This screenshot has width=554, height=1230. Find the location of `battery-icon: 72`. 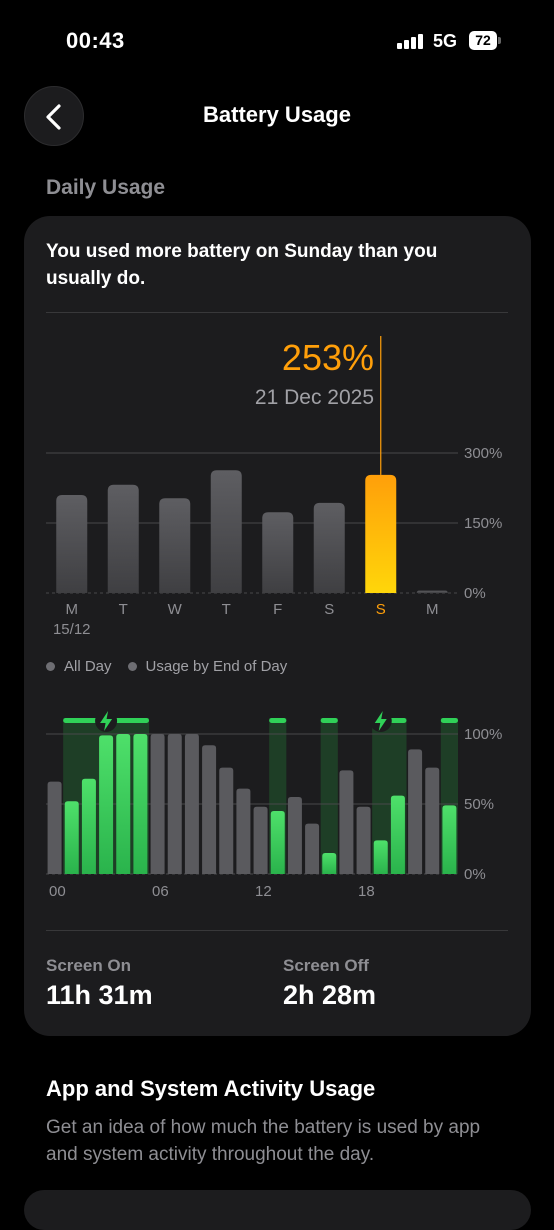

battery-icon: 72 is located at coordinates (485, 40).